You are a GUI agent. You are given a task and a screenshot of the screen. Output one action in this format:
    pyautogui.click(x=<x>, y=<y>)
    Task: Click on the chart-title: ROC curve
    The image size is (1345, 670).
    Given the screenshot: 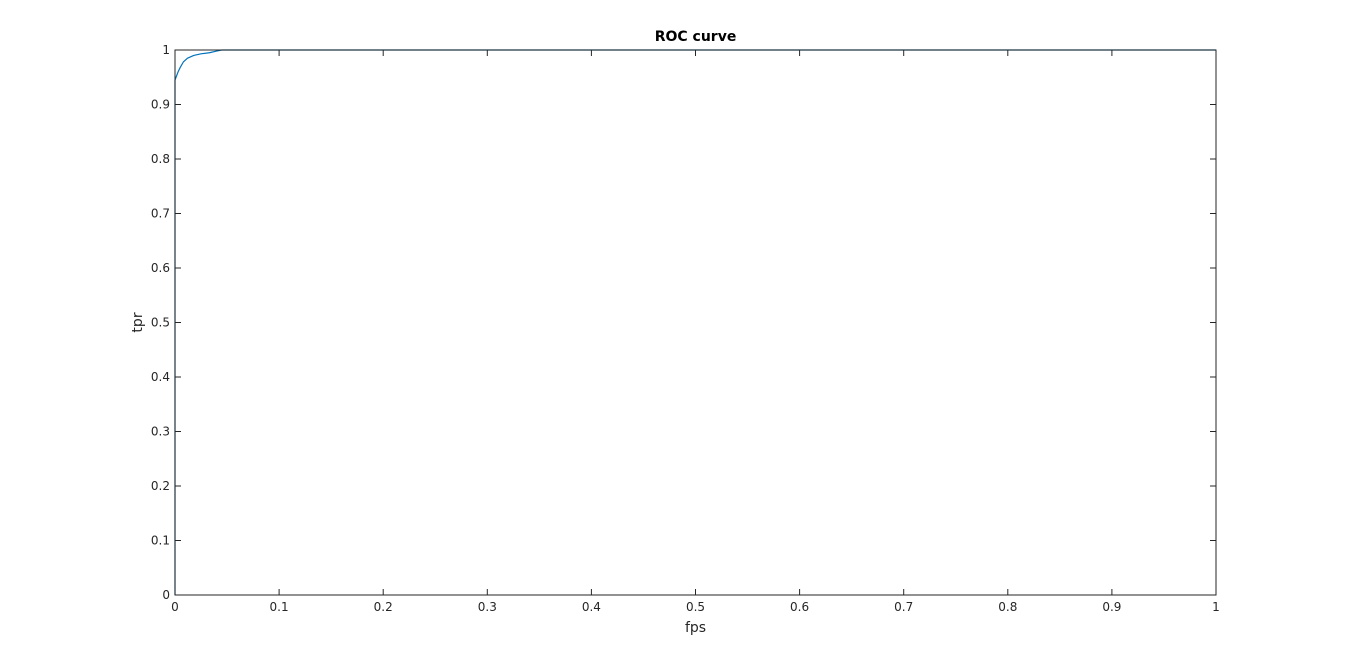 What is the action you would take?
    pyautogui.click(x=696, y=37)
    